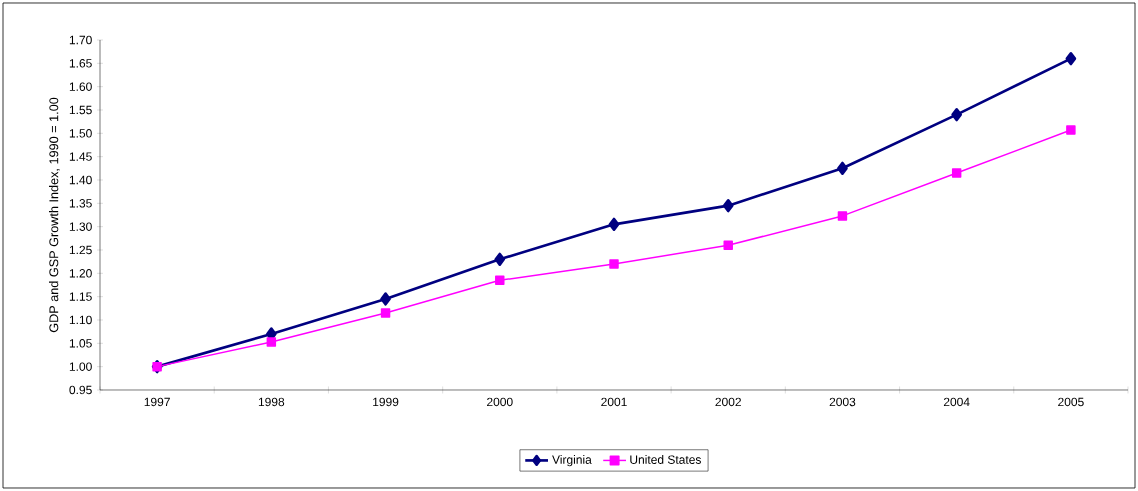 This screenshot has width=1138, height=491. What do you see at coordinates (1071, 402) in the screenshot?
I see `x-tick-label: 2005` at bounding box center [1071, 402].